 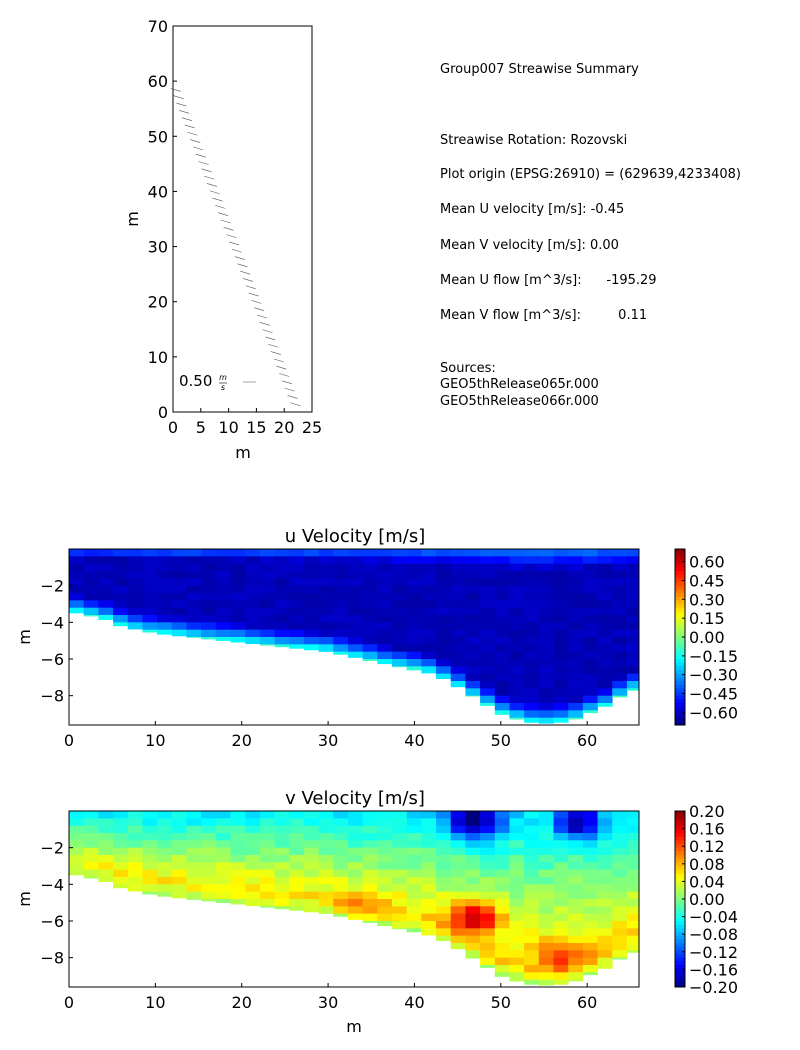 What do you see at coordinates (355, 536) in the screenshot?
I see `u-plot-title: u Velocity [m/s]` at bounding box center [355, 536].